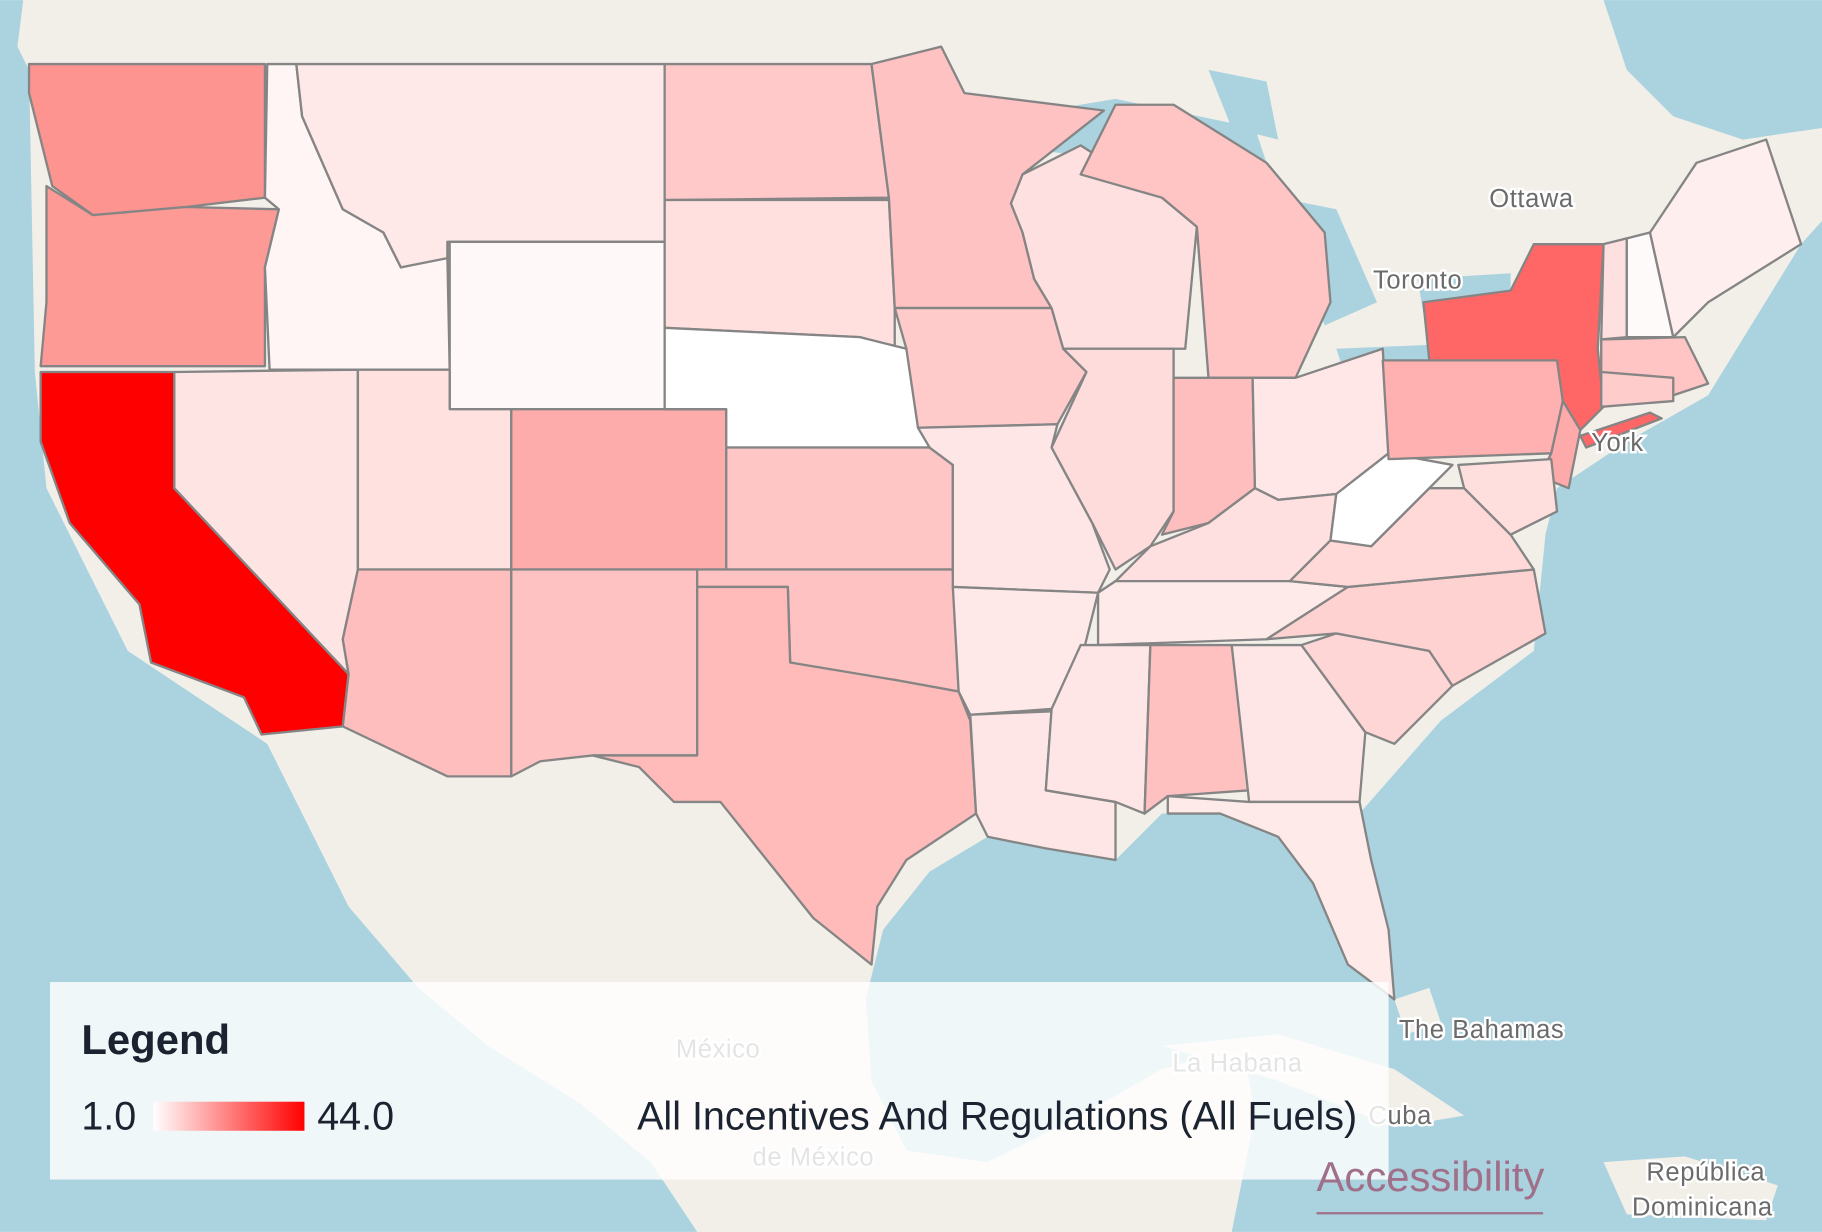  What do you see at coordinates (229, 1116) in the screenshot?
I see `legend-gradient` at bounding box center [229, 1116].